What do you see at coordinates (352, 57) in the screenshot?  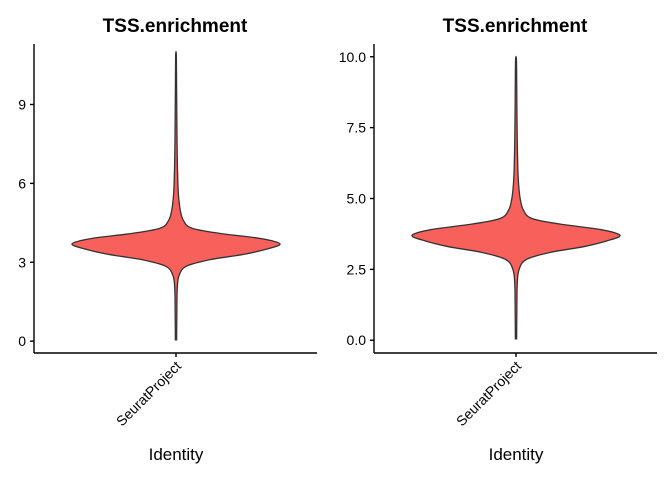 I see `y-tick-label: 10.0` at bounding box center [352, 57].